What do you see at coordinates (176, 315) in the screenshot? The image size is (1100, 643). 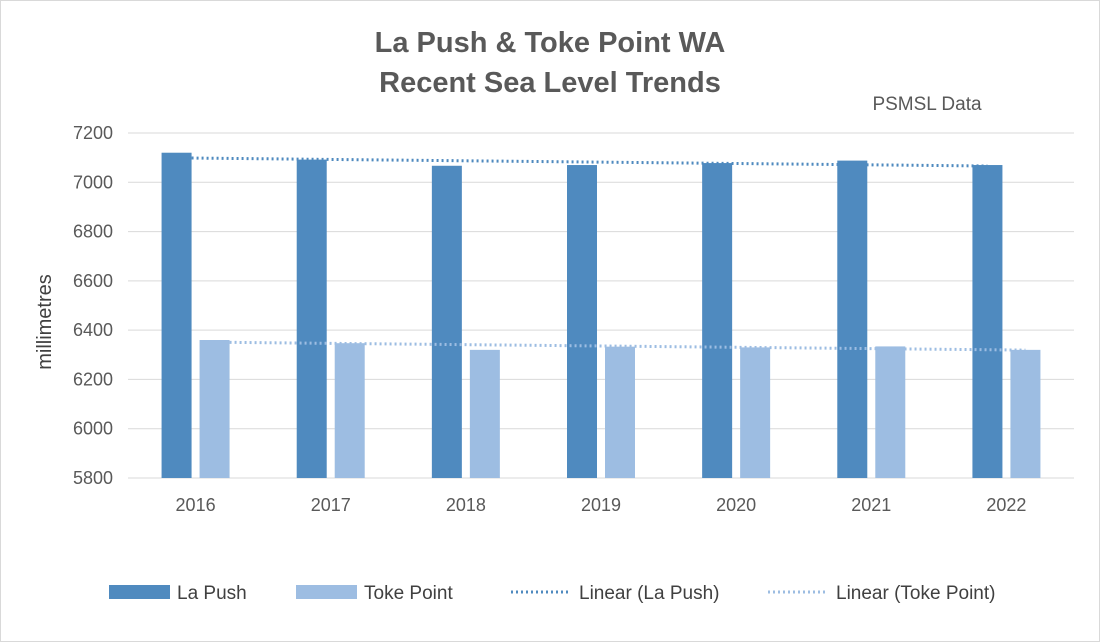 I see `bar-la-push-2016` at bounding box center [176, 315].